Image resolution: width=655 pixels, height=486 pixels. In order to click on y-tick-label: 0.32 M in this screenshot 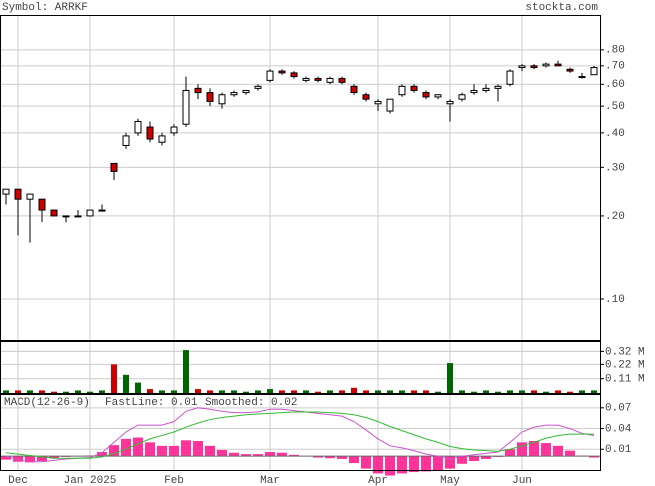, I will do `click(625, 352)`.